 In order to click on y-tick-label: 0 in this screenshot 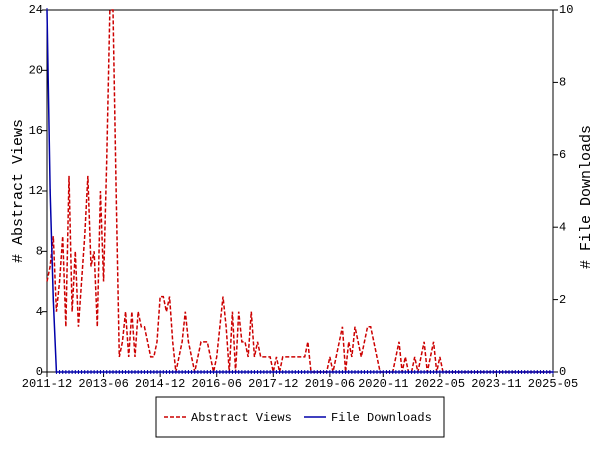, I will do `click(39, 372)`.